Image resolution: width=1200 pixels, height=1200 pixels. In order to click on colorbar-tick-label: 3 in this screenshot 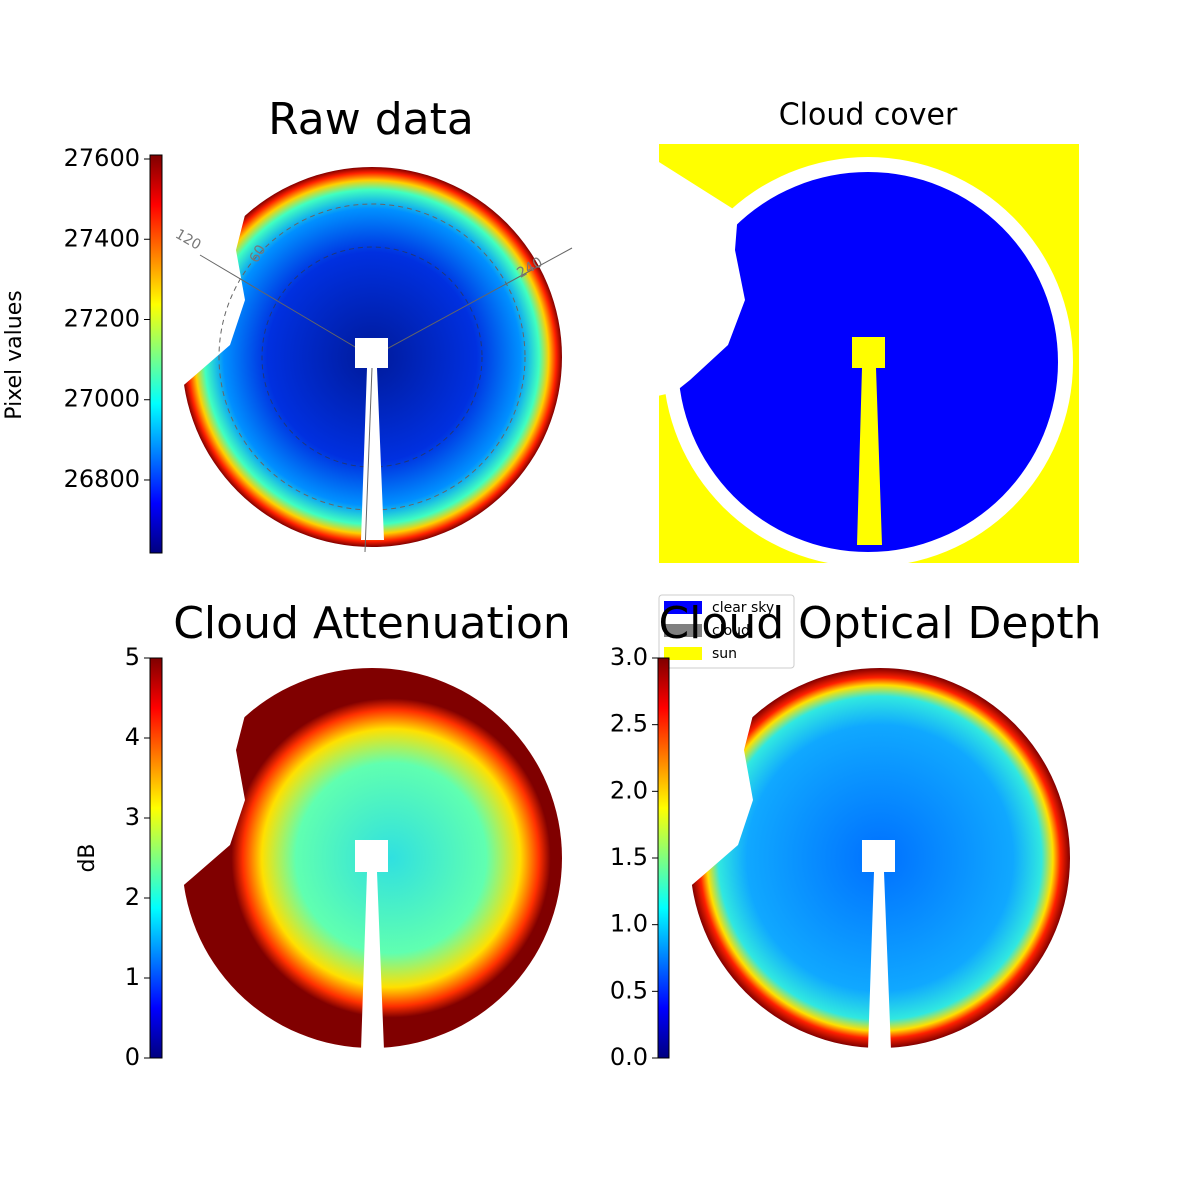, I will do `click(132, 817)`.